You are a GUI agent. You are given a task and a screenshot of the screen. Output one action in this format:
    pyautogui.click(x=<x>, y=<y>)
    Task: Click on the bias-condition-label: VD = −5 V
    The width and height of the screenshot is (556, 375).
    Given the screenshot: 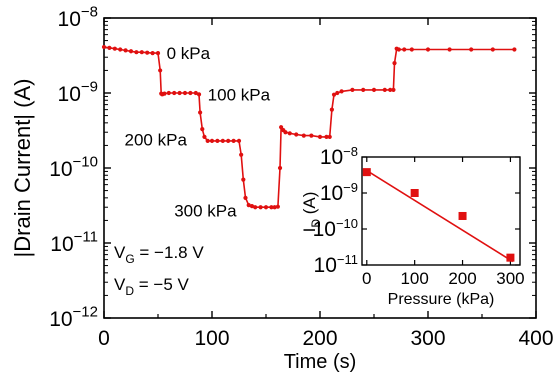 What is the action you would take?
    pyautogui.click(x=151, y=286)
    